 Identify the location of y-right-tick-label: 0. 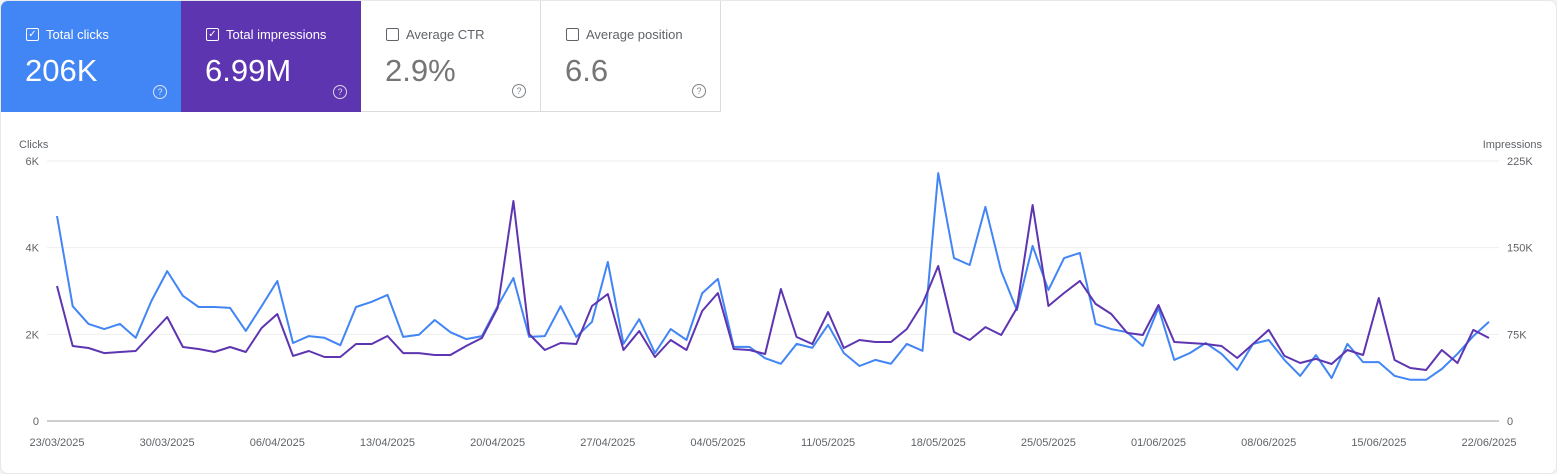
(1510, 422).